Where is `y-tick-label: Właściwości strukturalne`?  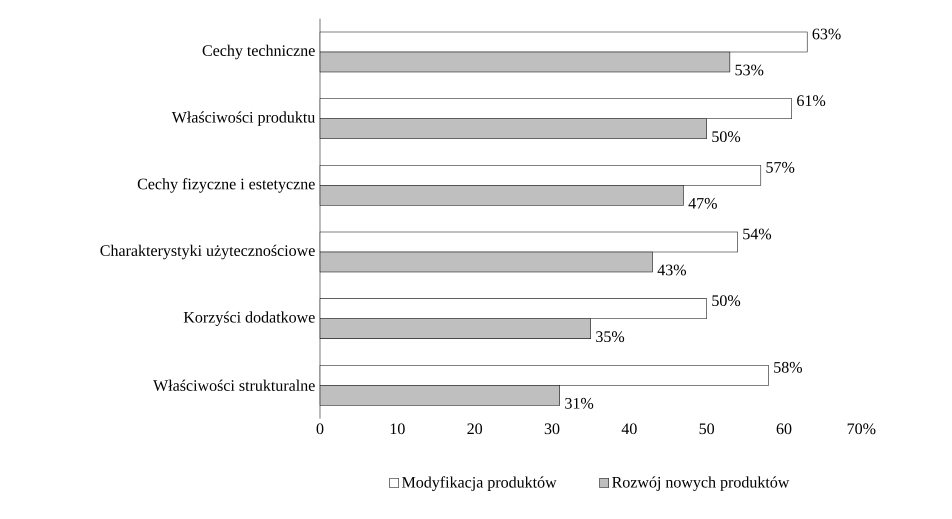 y-tick-label: Właściwości strukturalne is located at coordinates (234, 386).